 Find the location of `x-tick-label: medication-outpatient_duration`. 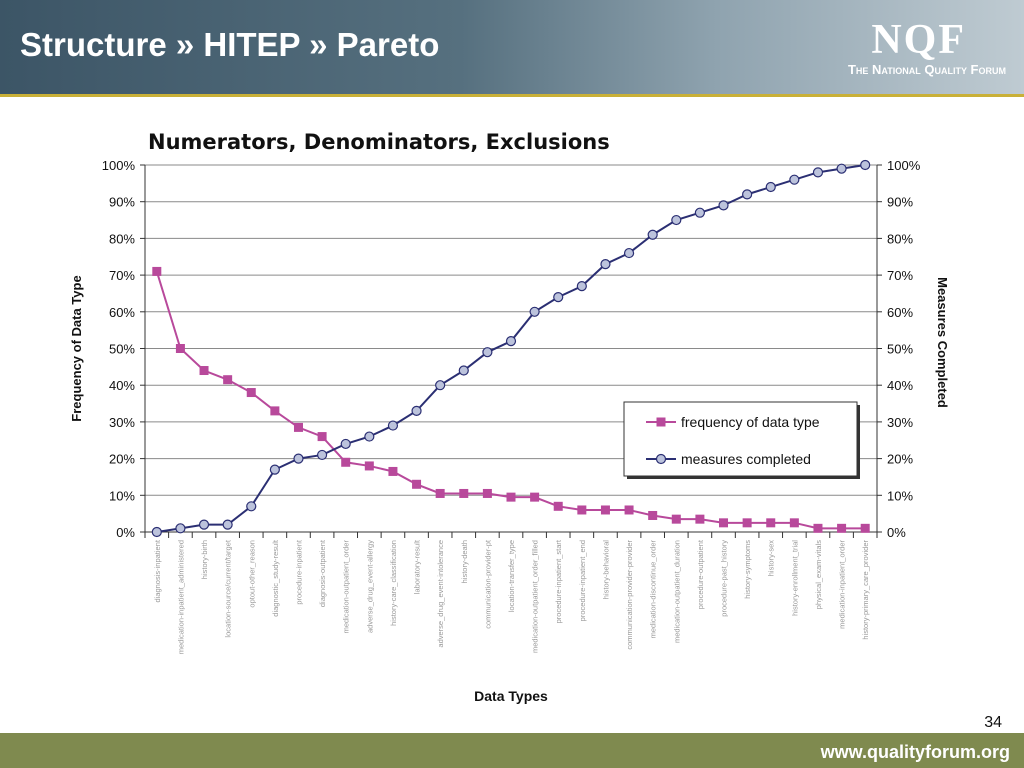

x-tick-label: medication-outpatient_duration is located at coordinates (676, 591).